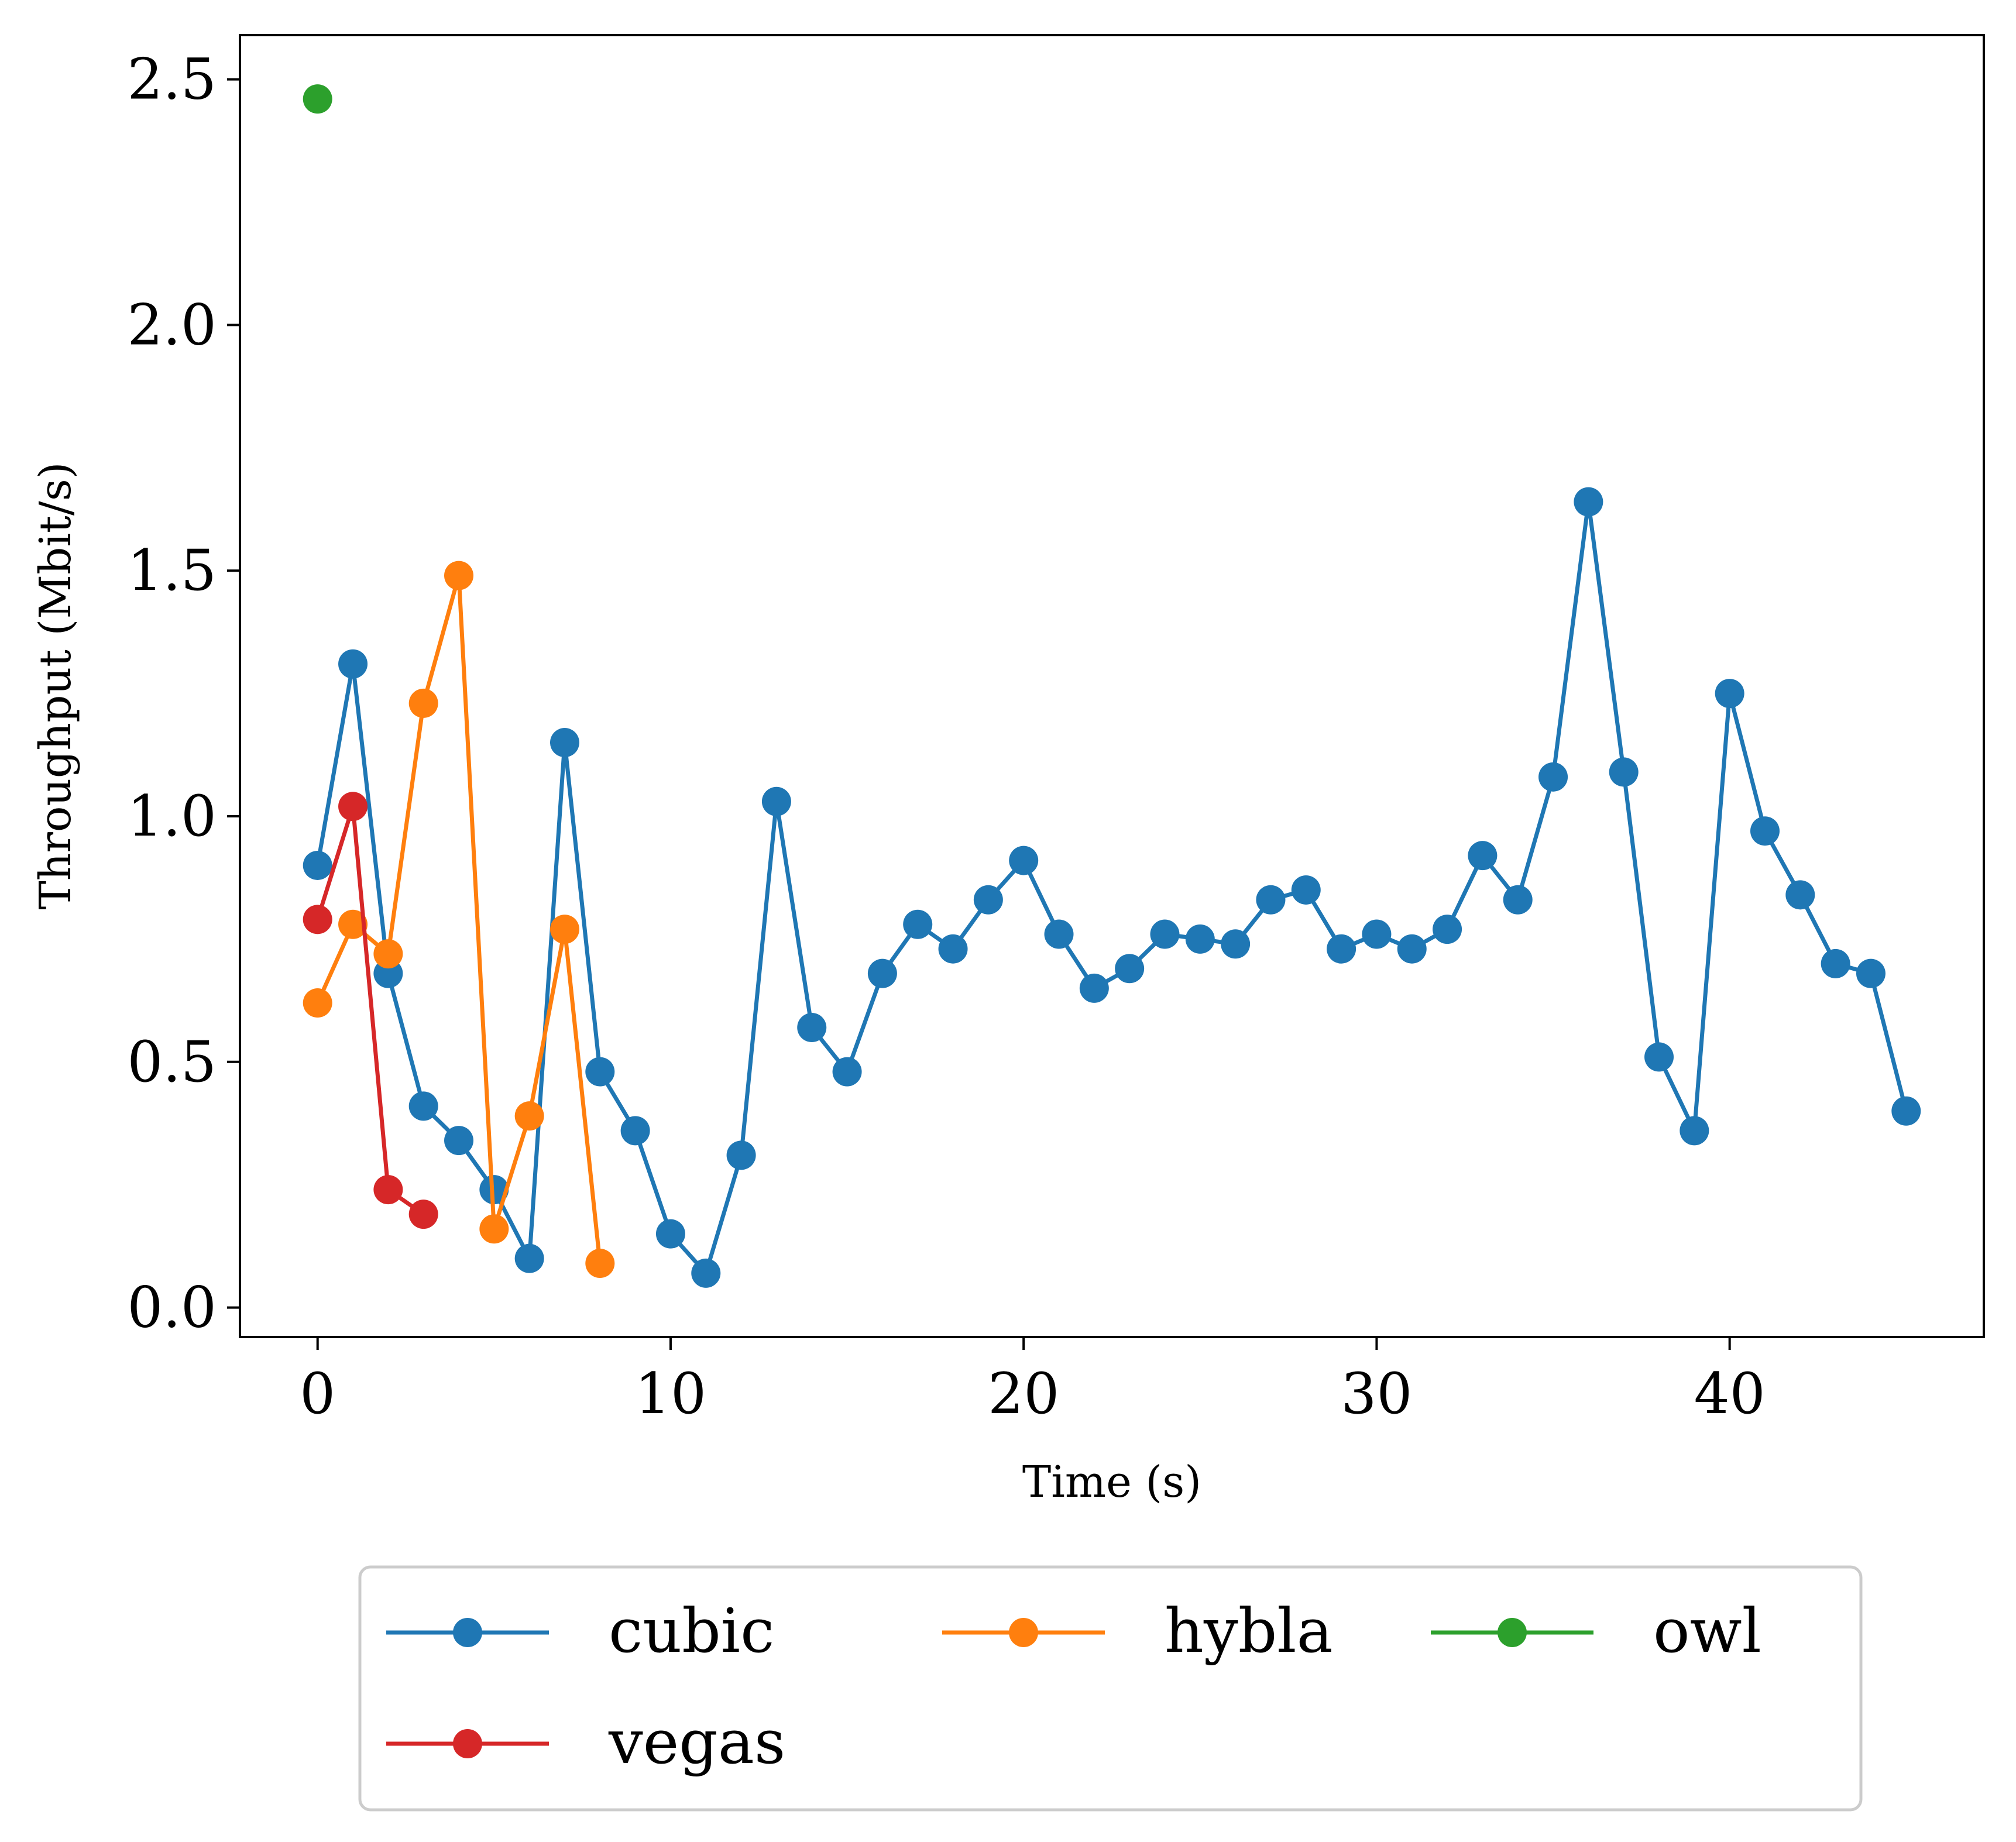 This screenshot has height=1842, width=2016. Describe the element at coordinates (467, 1744) in the screenshot. I see `legend-marker-vegas` at that location.